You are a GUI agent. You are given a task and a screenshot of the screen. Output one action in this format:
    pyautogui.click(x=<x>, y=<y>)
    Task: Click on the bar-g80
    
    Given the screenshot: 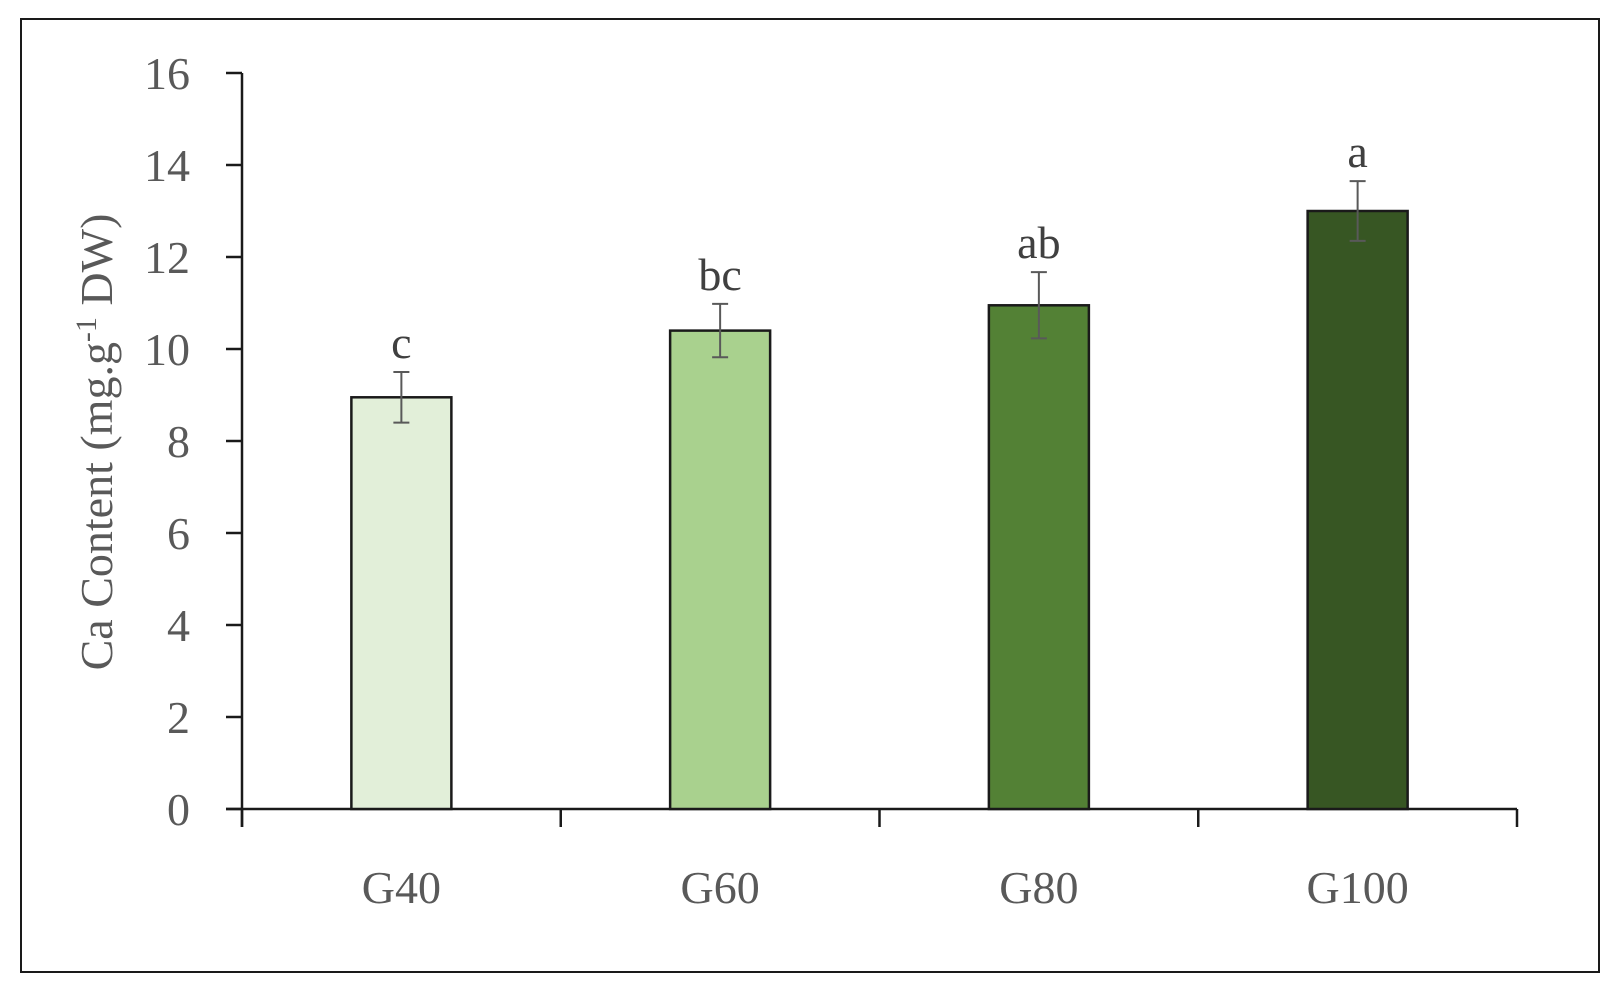 What is the action you would take?
    pyautogui.click(x=1039, y=557)
    